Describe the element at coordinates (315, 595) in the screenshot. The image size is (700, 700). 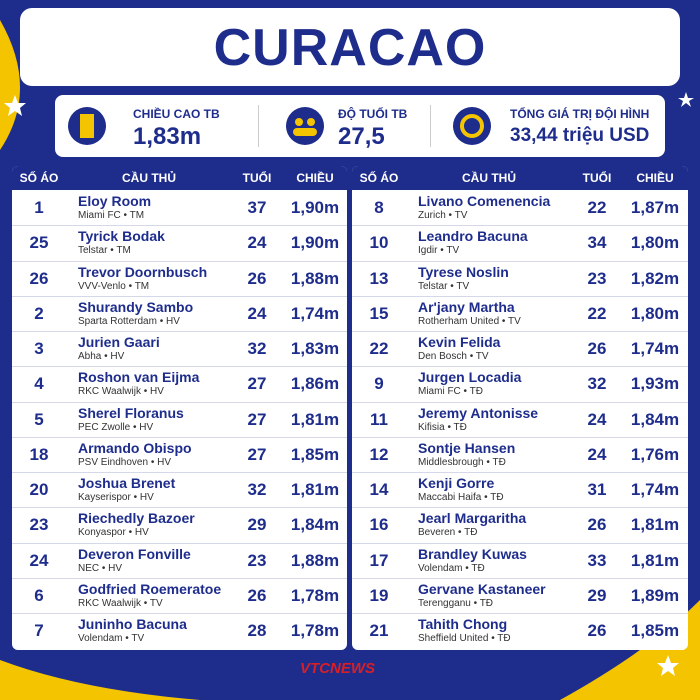
I see `player-height: 1,78m` at that location.